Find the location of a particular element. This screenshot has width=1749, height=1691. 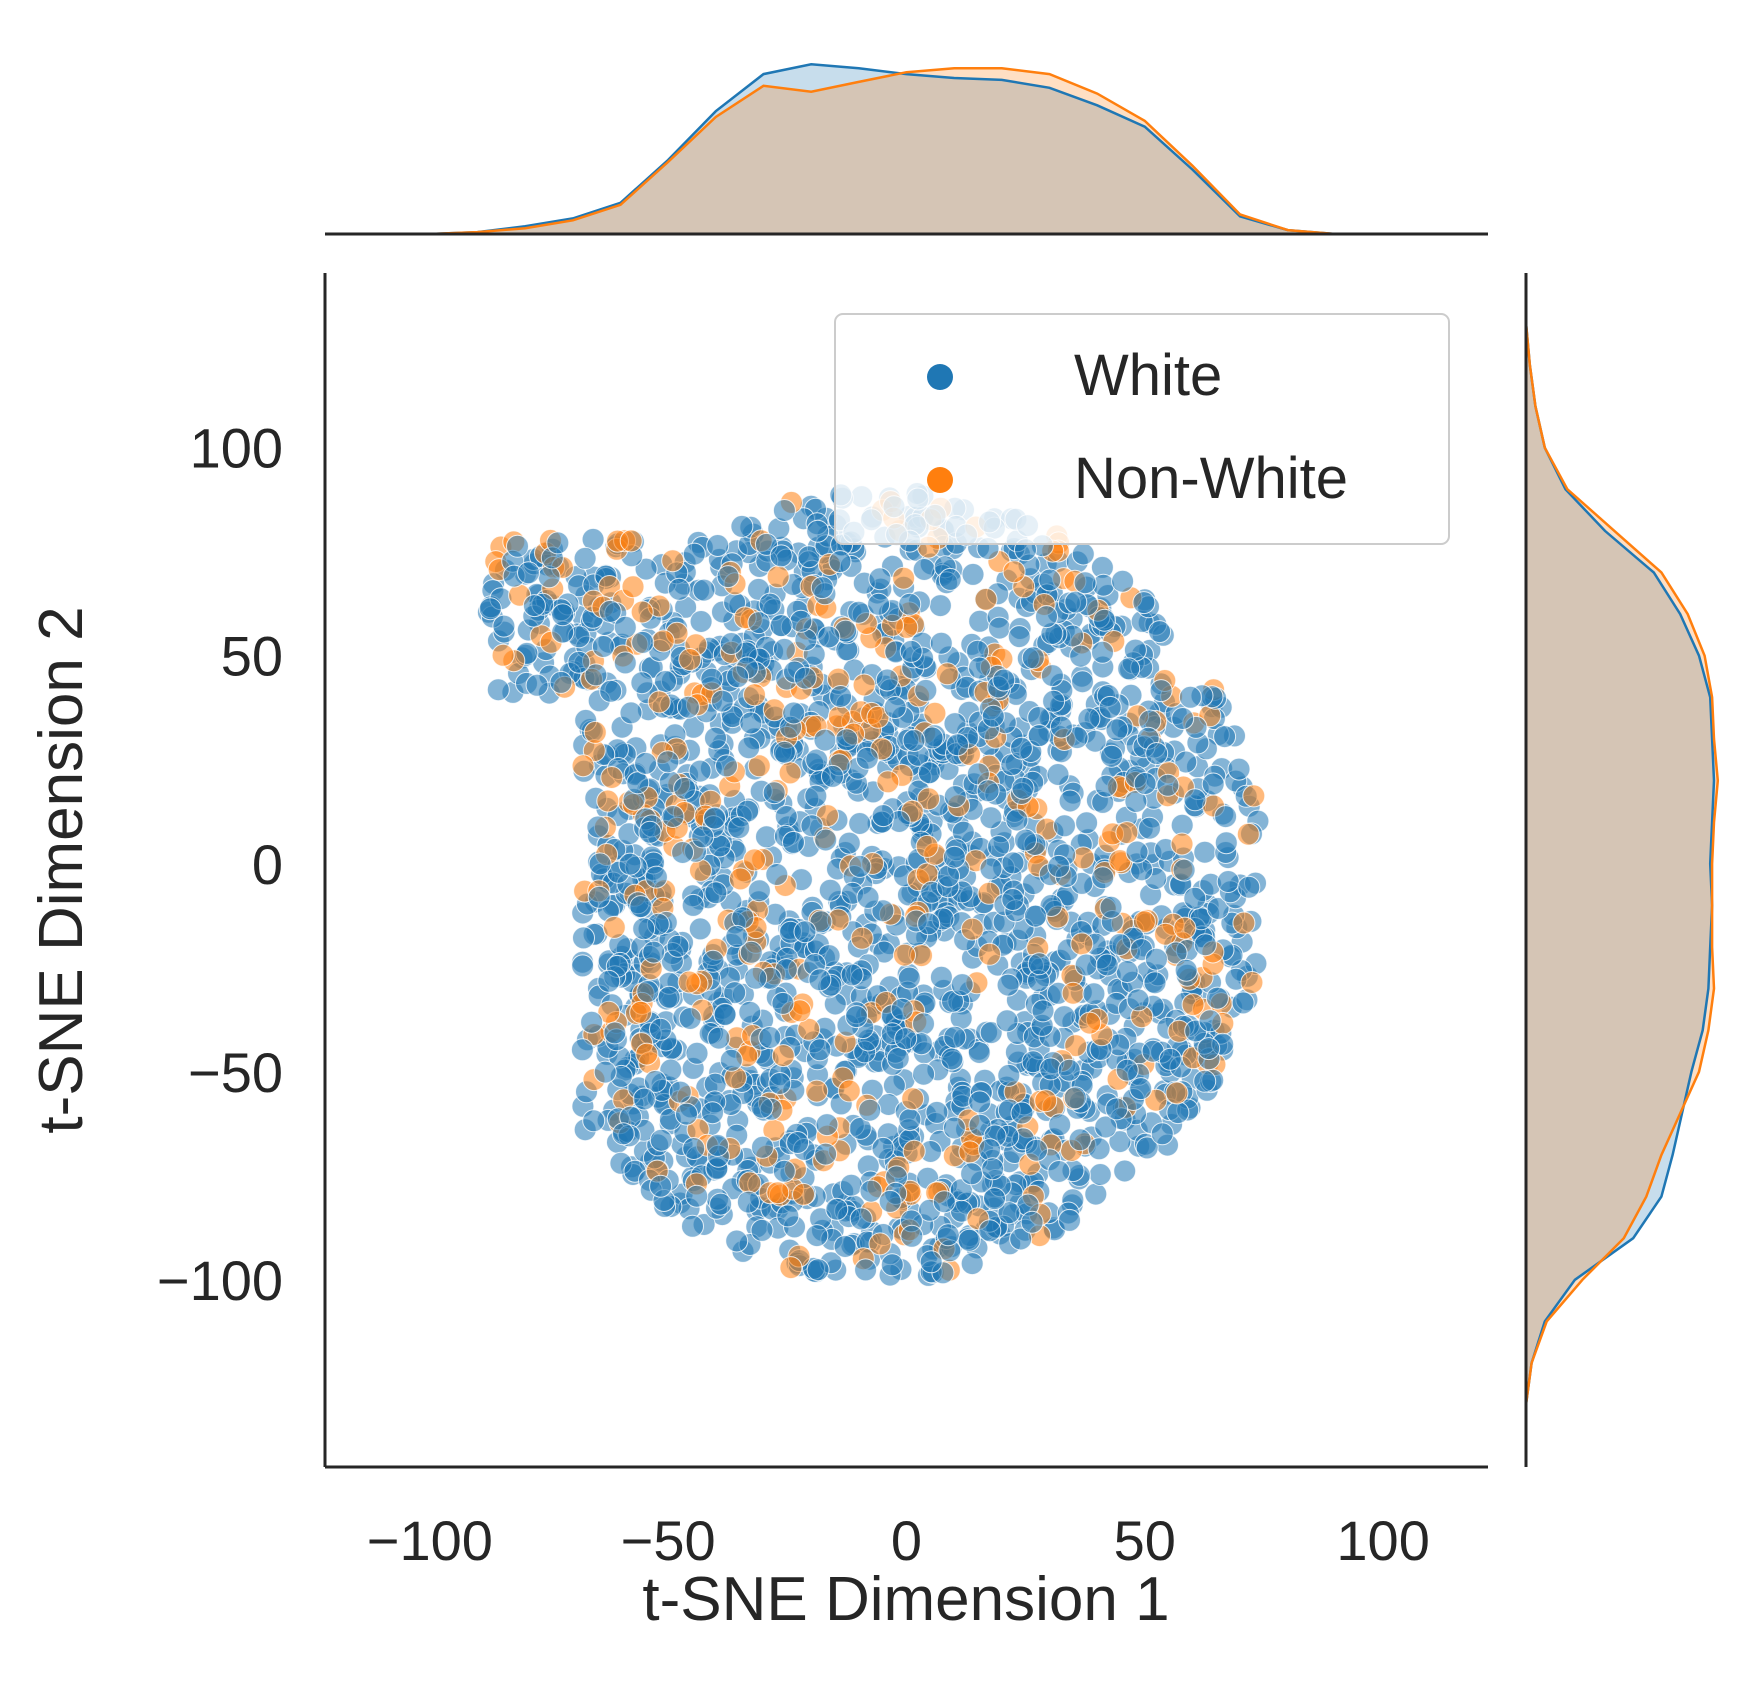

y-tick-label: 0 is located at coordinates (267, 864).